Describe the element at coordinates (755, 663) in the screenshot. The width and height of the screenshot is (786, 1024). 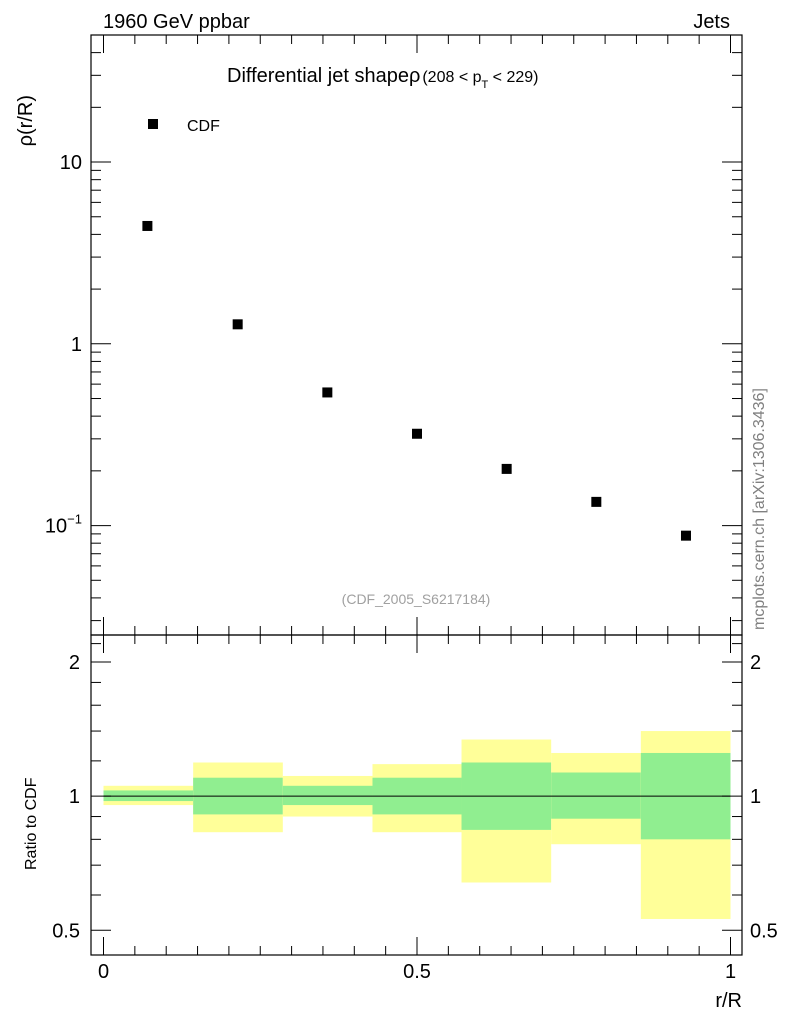
I see `ratio-ytick-label-right: 2` at that location.